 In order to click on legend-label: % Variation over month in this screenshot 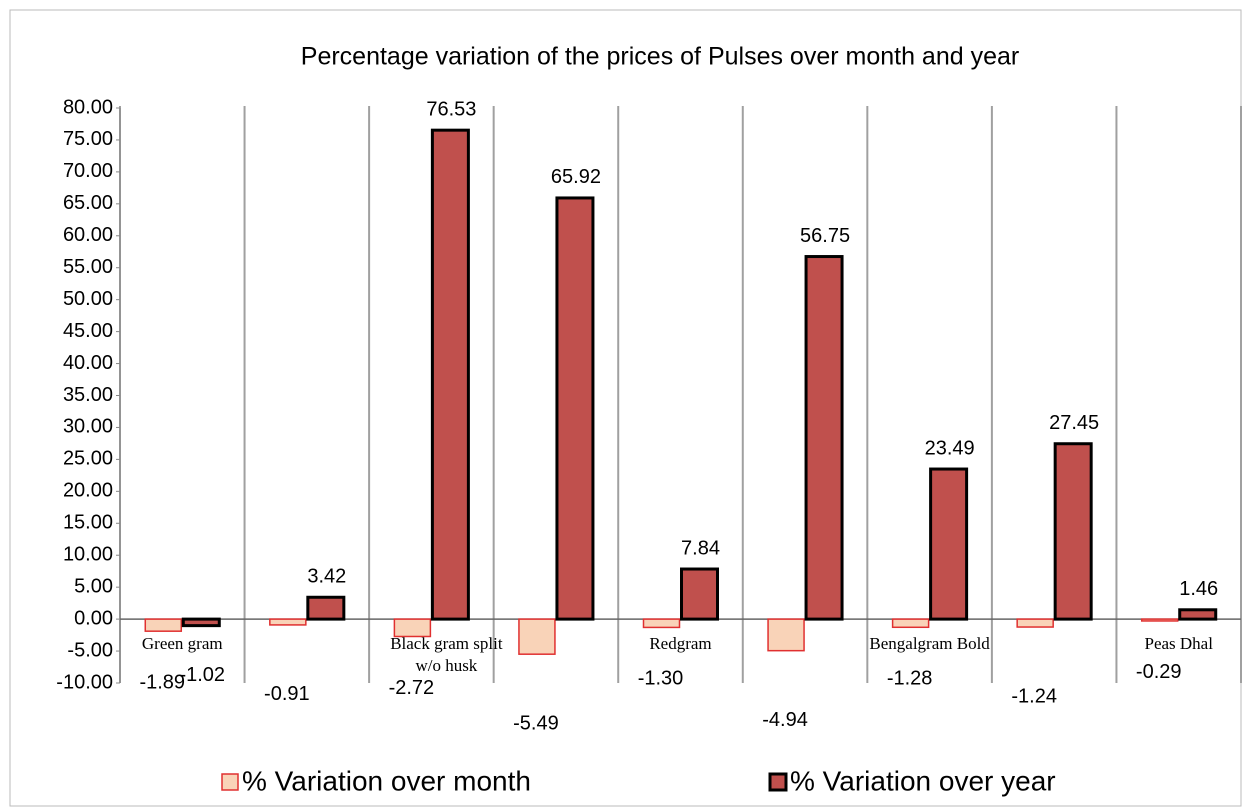, I will do `click(386, 780)`.